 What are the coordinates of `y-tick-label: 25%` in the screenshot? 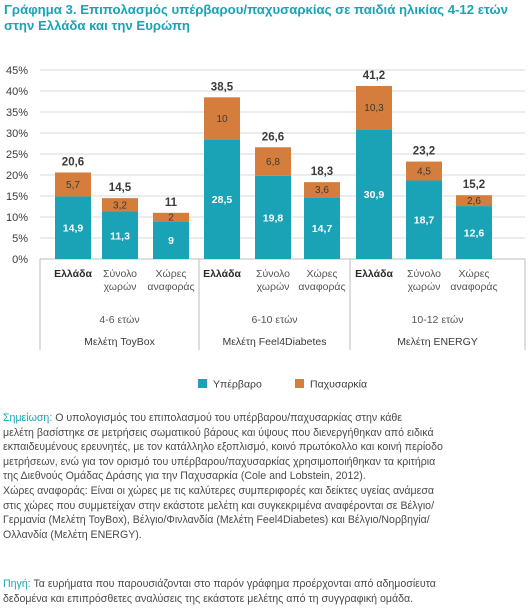 It's located at (17, 155).